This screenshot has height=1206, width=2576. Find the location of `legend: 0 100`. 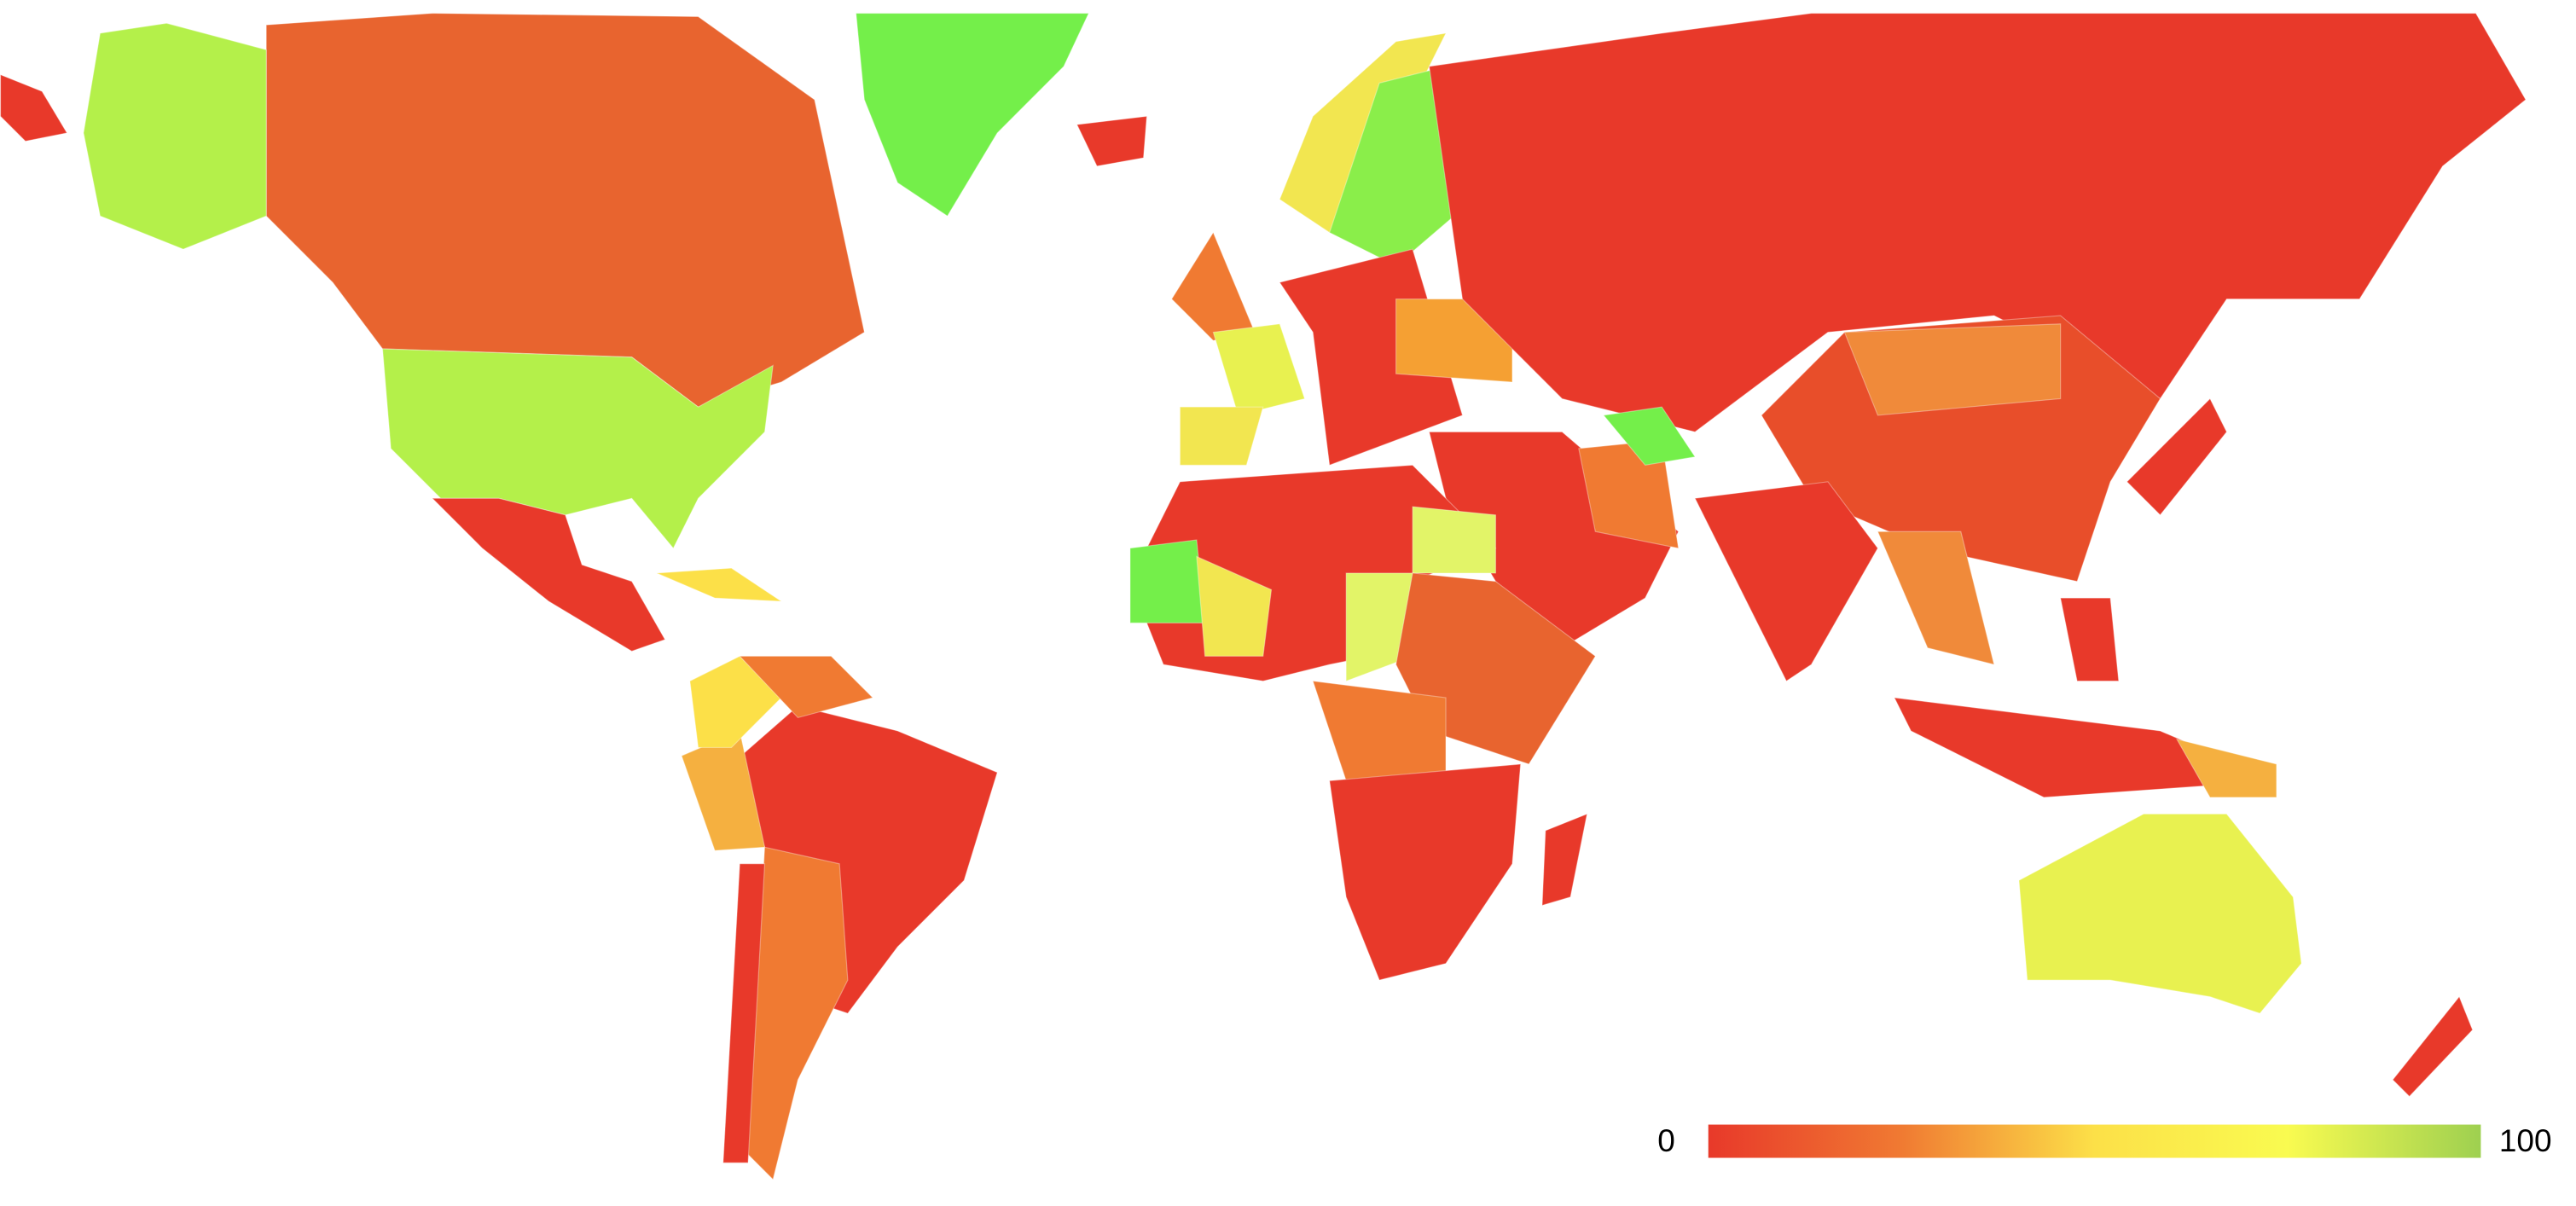

legend: 0 100 is located at coordinates (2104, 1141).